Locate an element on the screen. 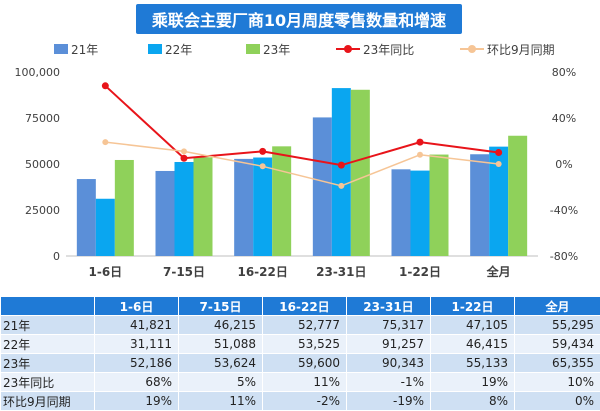 This screenshot has height=411, width=600. table-cell: 52,186 is located at coordinates (137, 363).